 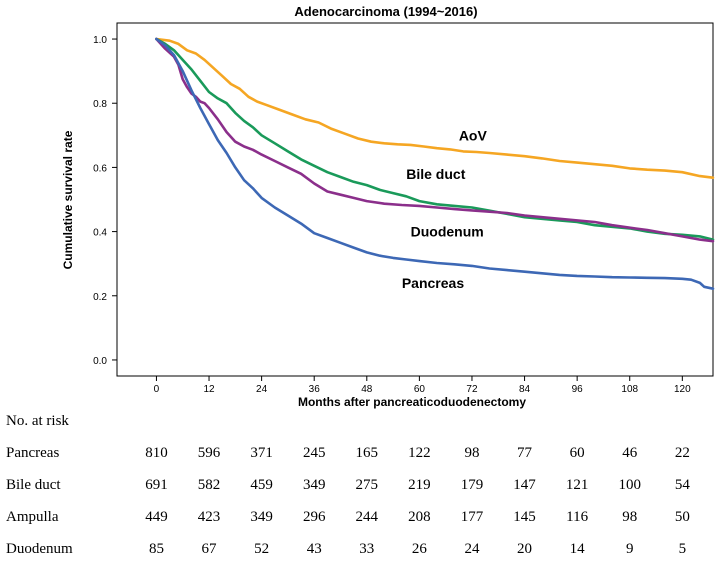 What do you see at coordinates (524, 517) in the screenshot?
I see `risk-cell: 145` at bounding box center [524, 517].